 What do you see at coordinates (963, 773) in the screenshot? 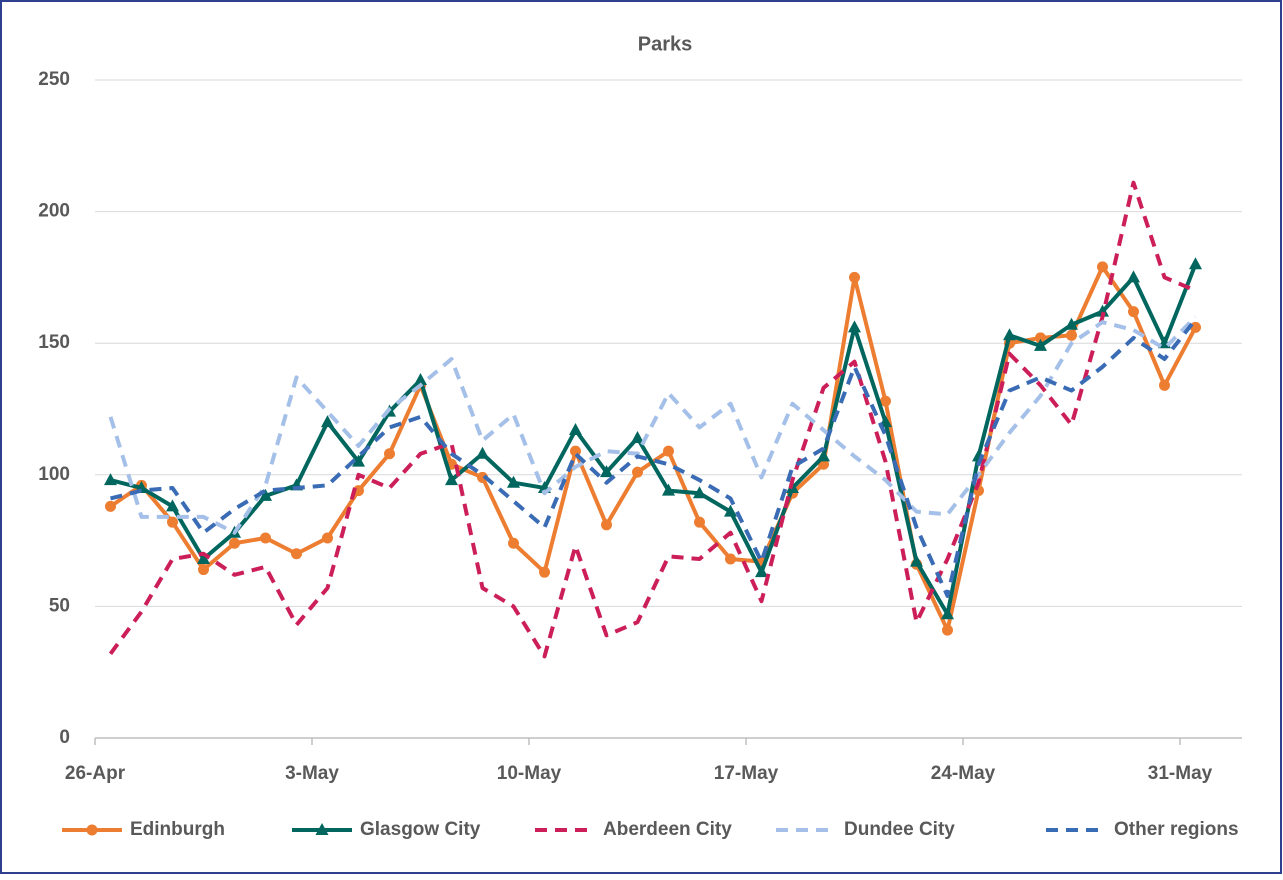
I see `x-tick-label: 24-May` at bounding box center [963, 773].